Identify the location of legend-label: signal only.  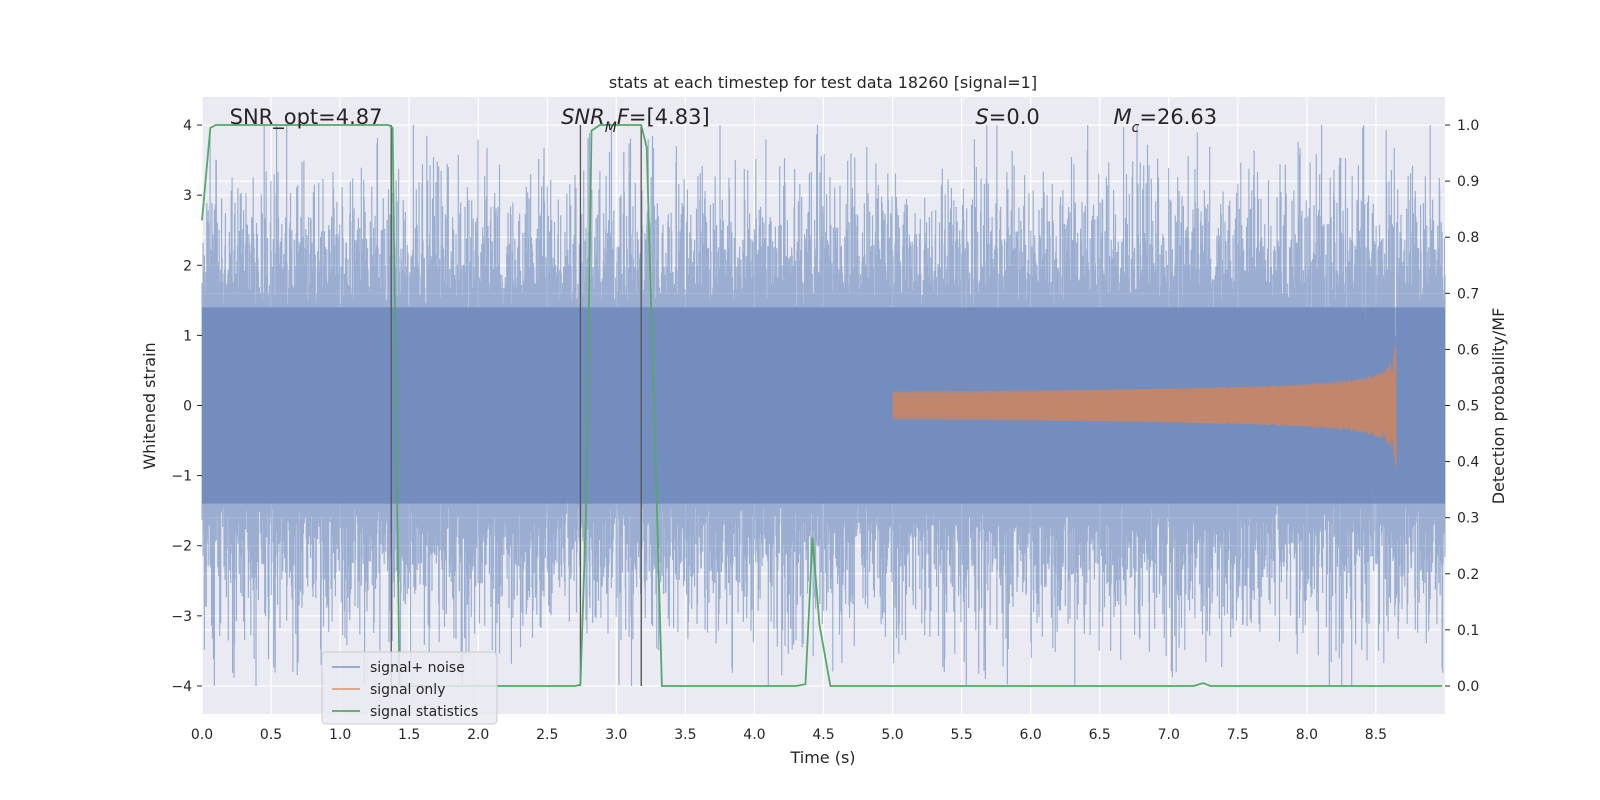
(407, 690).